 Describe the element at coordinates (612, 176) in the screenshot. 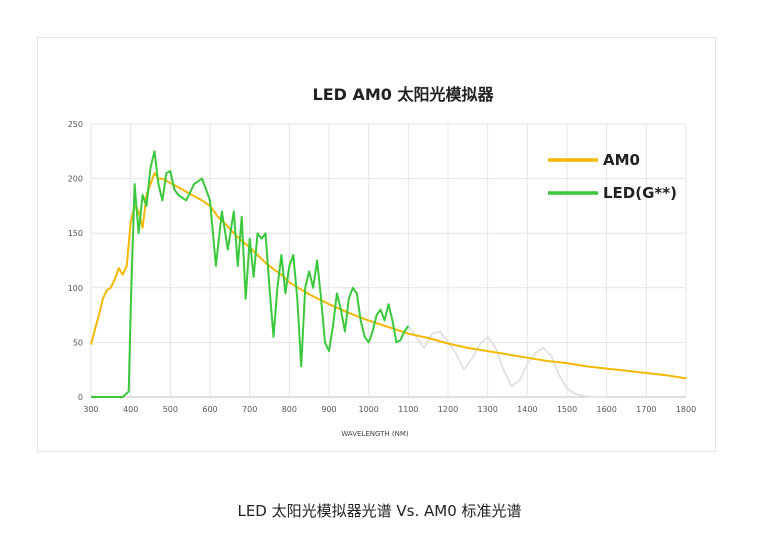

I see `legend: AM0 LED(G**)` at that location.